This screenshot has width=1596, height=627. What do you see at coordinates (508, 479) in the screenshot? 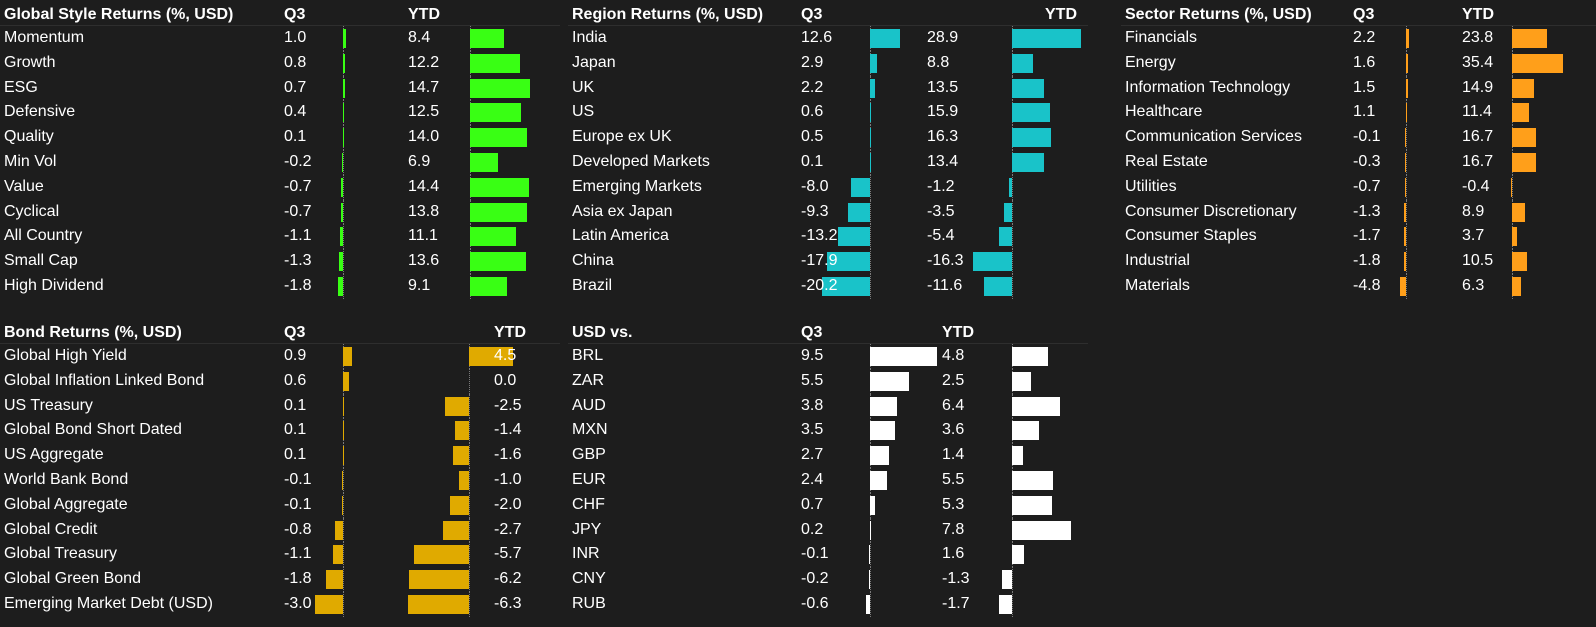
I see `ytd-value: -1.0` at bounding box center [508, 479].